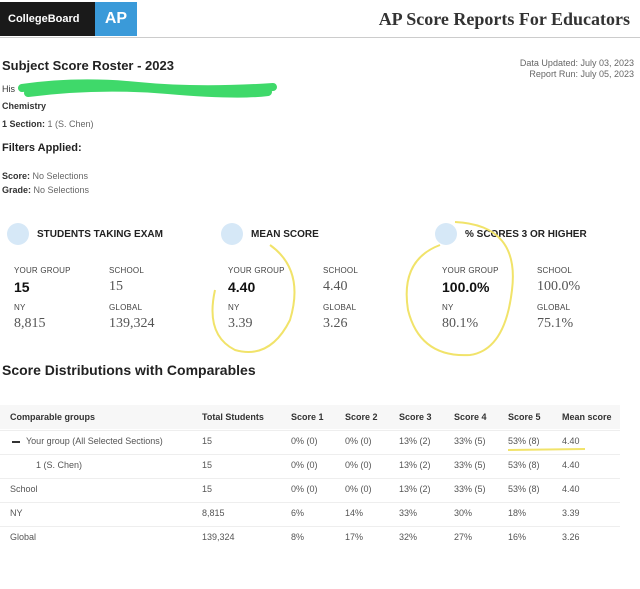  What do you see at coordinates (517, 513) in the screenshot?
I see `cell: 18%` at bounding box center [517, 513].